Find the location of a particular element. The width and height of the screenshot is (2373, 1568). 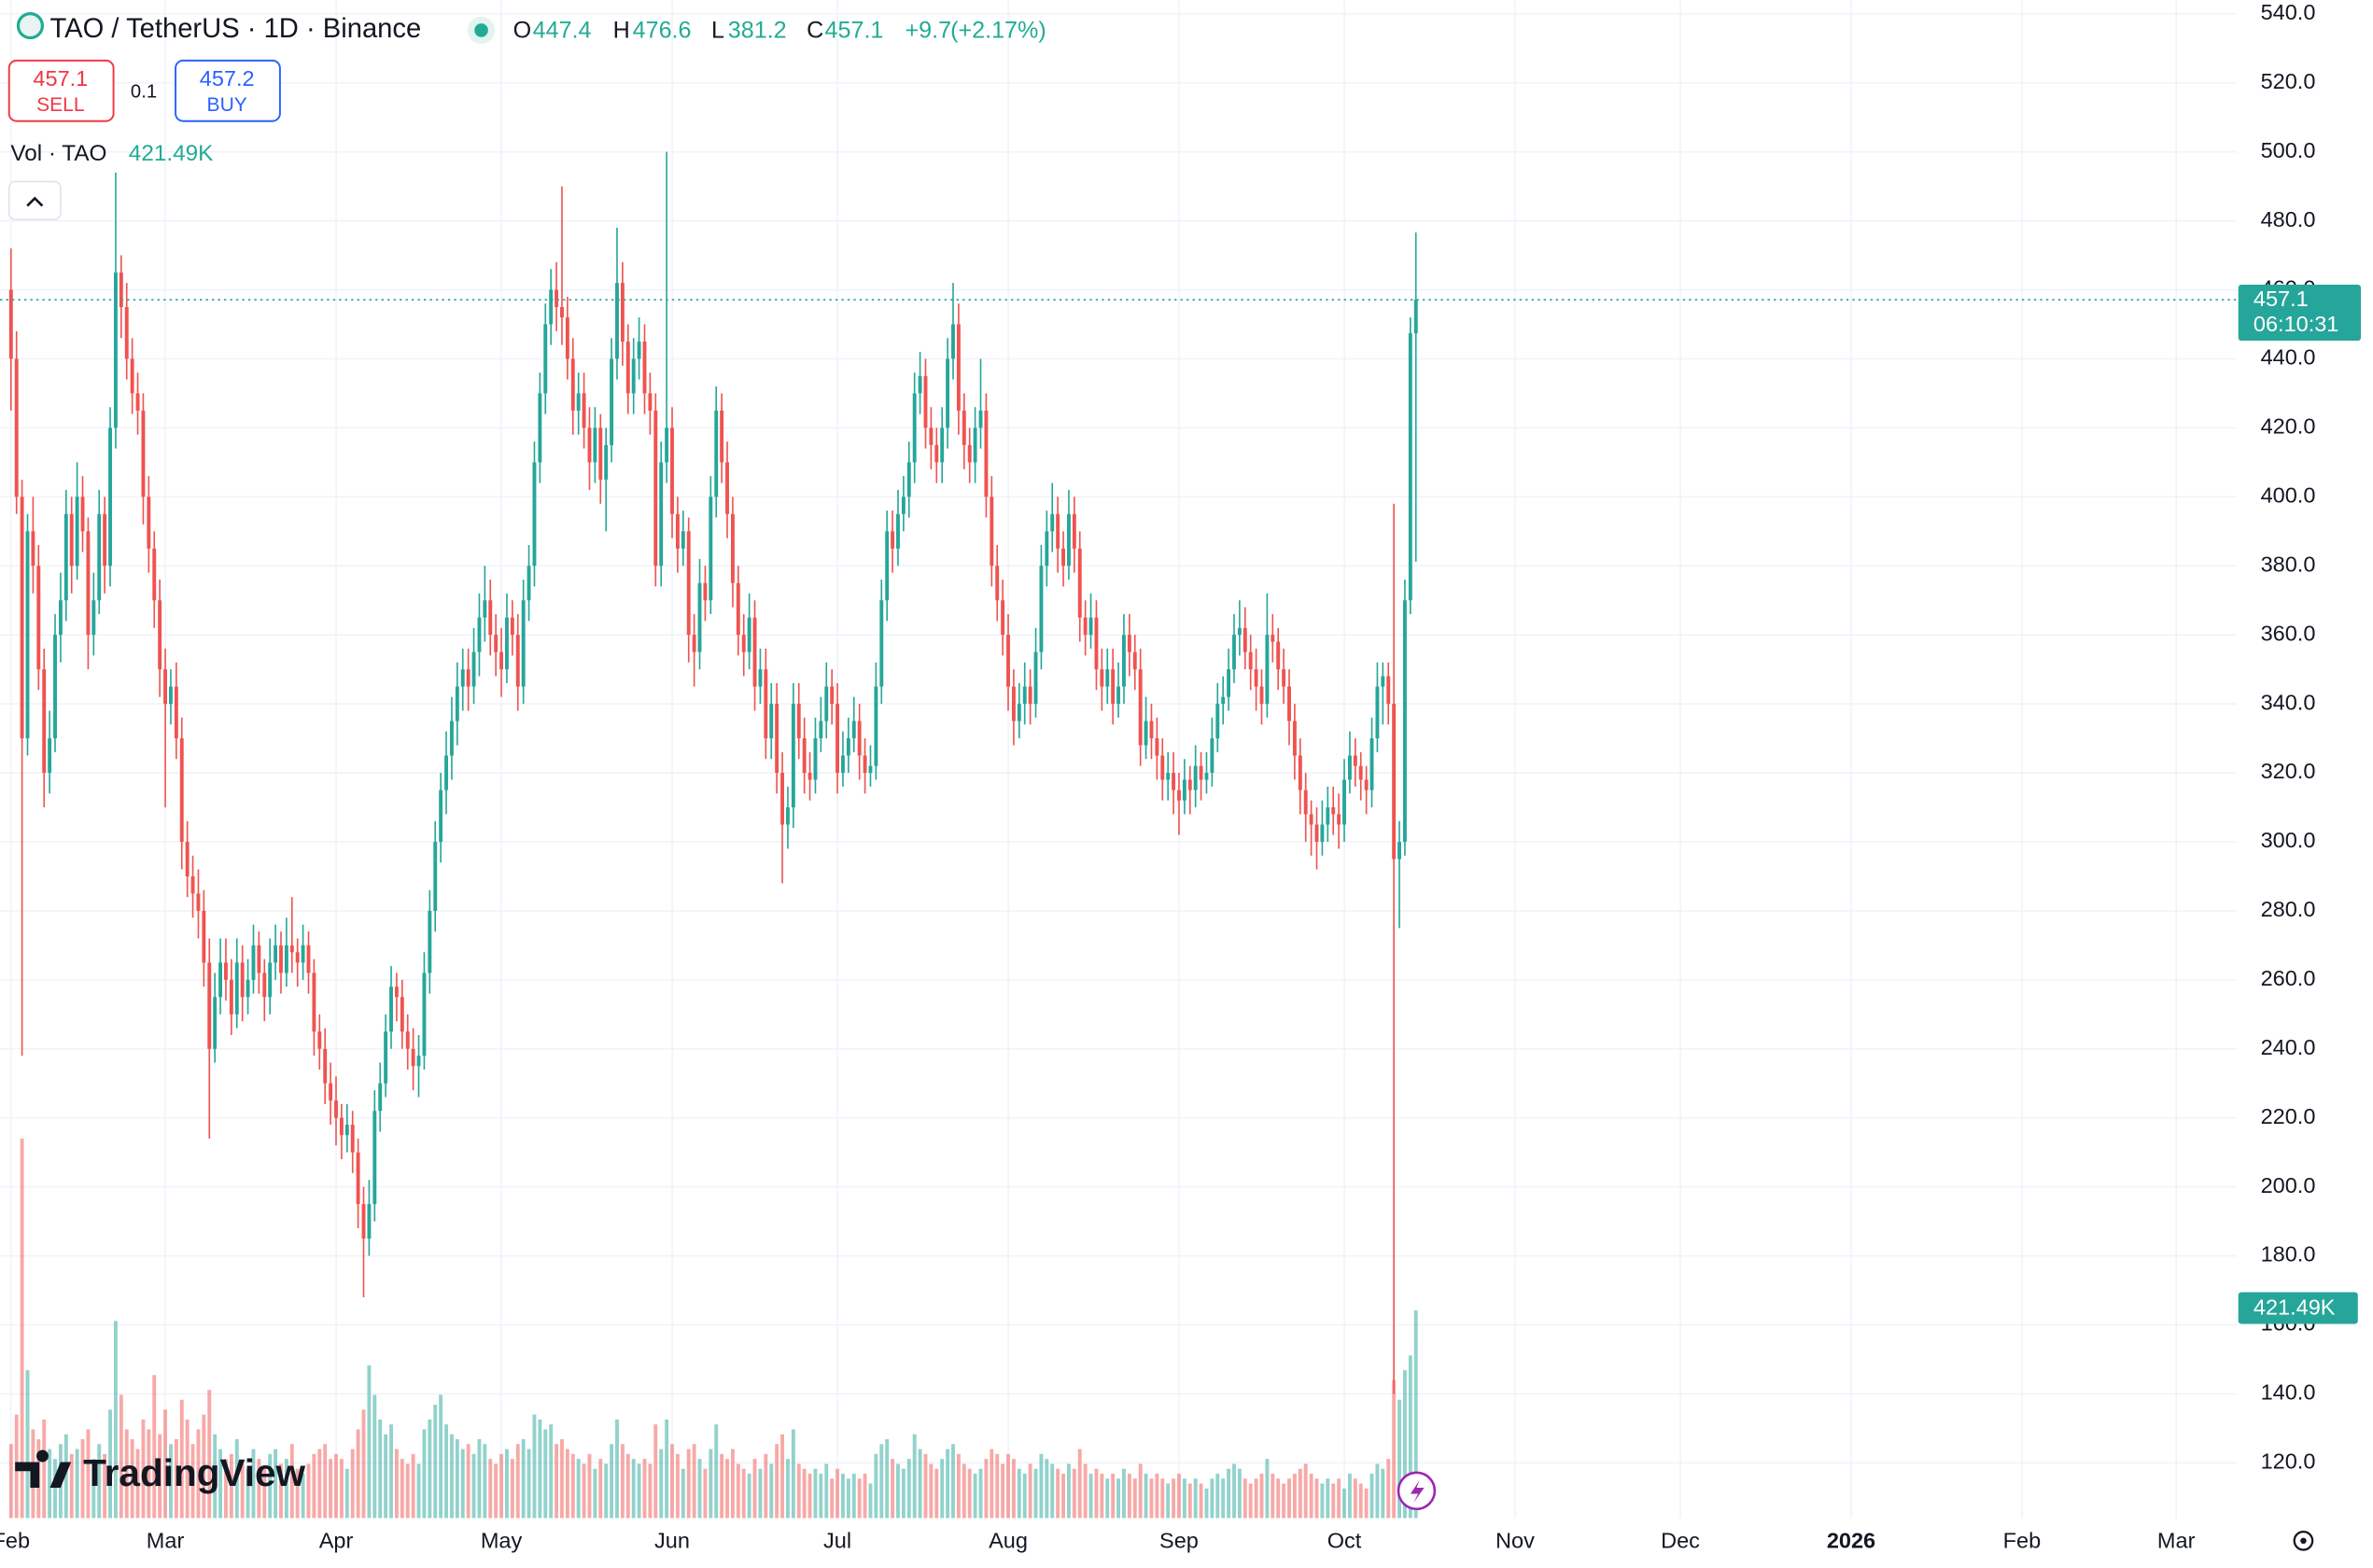

collapse-button is located at coordinates (34, 200).